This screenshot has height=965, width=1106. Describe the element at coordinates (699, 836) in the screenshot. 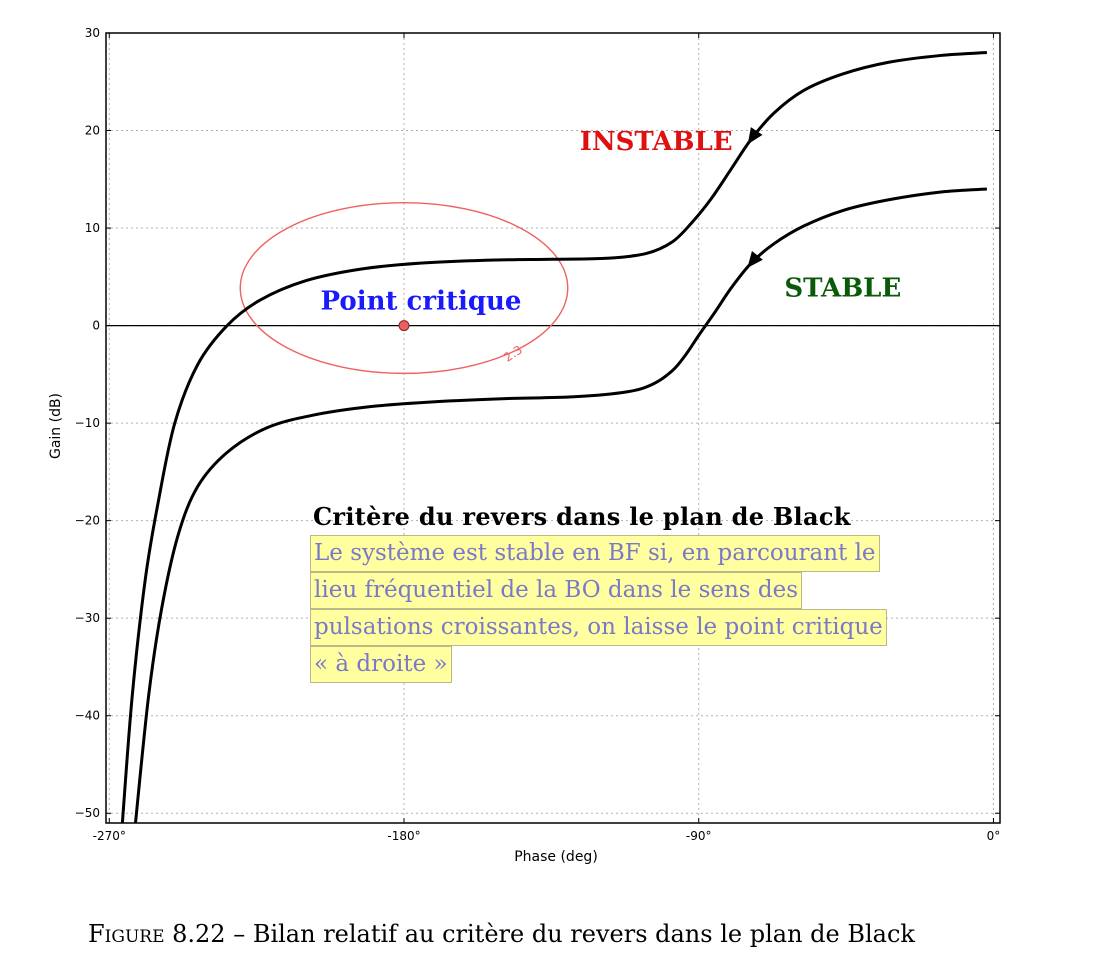

I see `x-tick-label: -90°` at that location.